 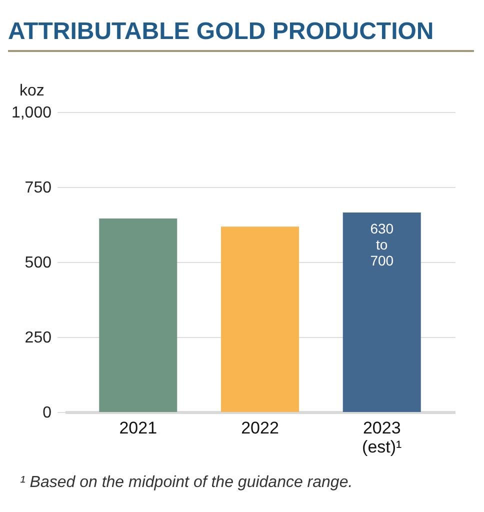 I want to click on y-tick-label: 0, so click(x=47, y=413).